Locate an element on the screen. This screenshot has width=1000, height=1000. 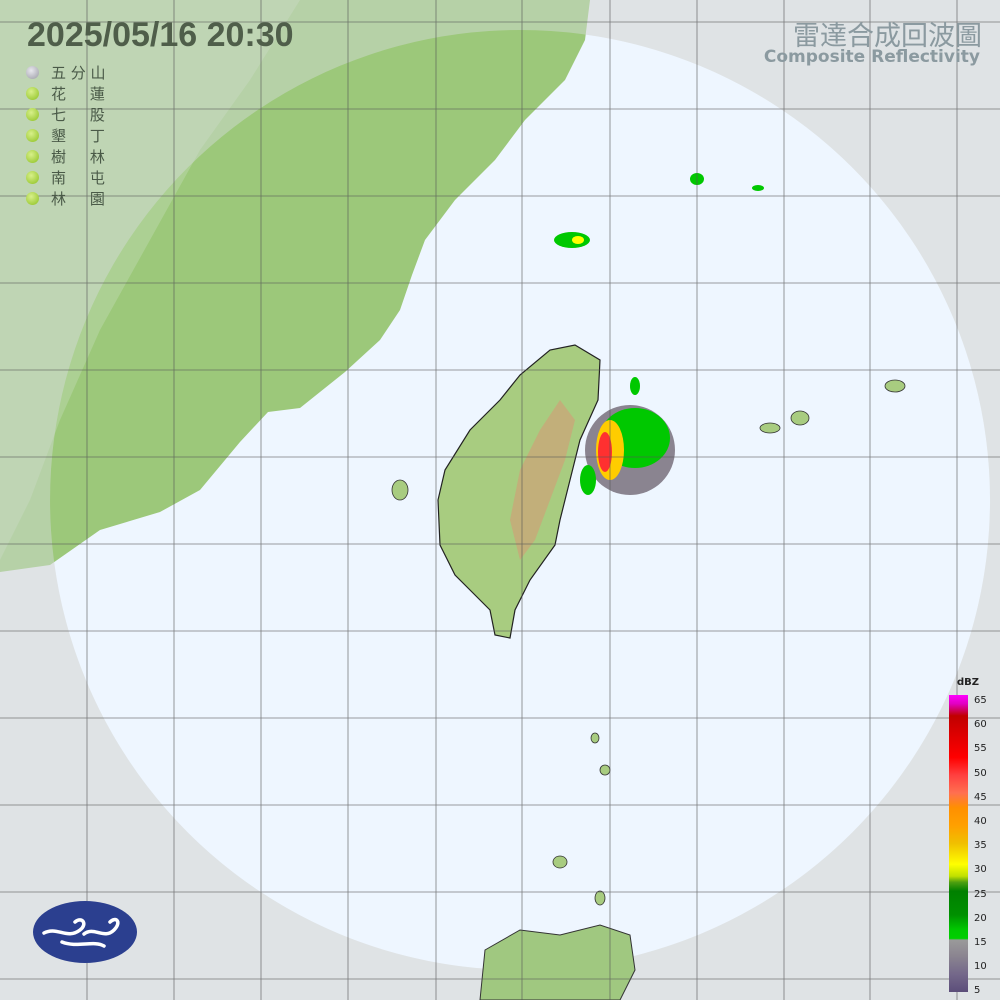
colorbar-tick-label: 25 is located at coordinates (980, 894).